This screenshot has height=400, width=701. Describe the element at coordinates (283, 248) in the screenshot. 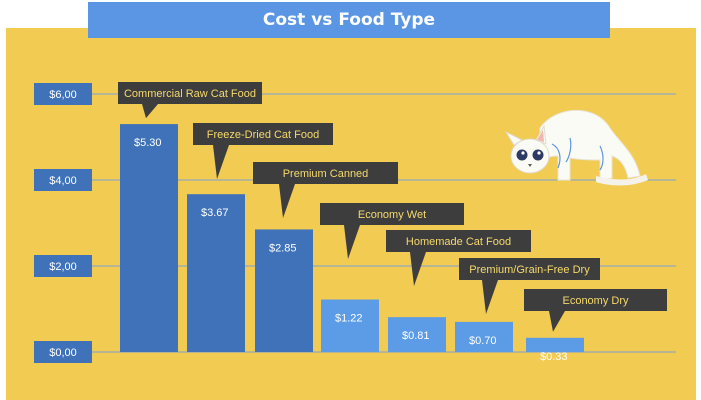

I see `bar-value-label: $2.85` at that location.